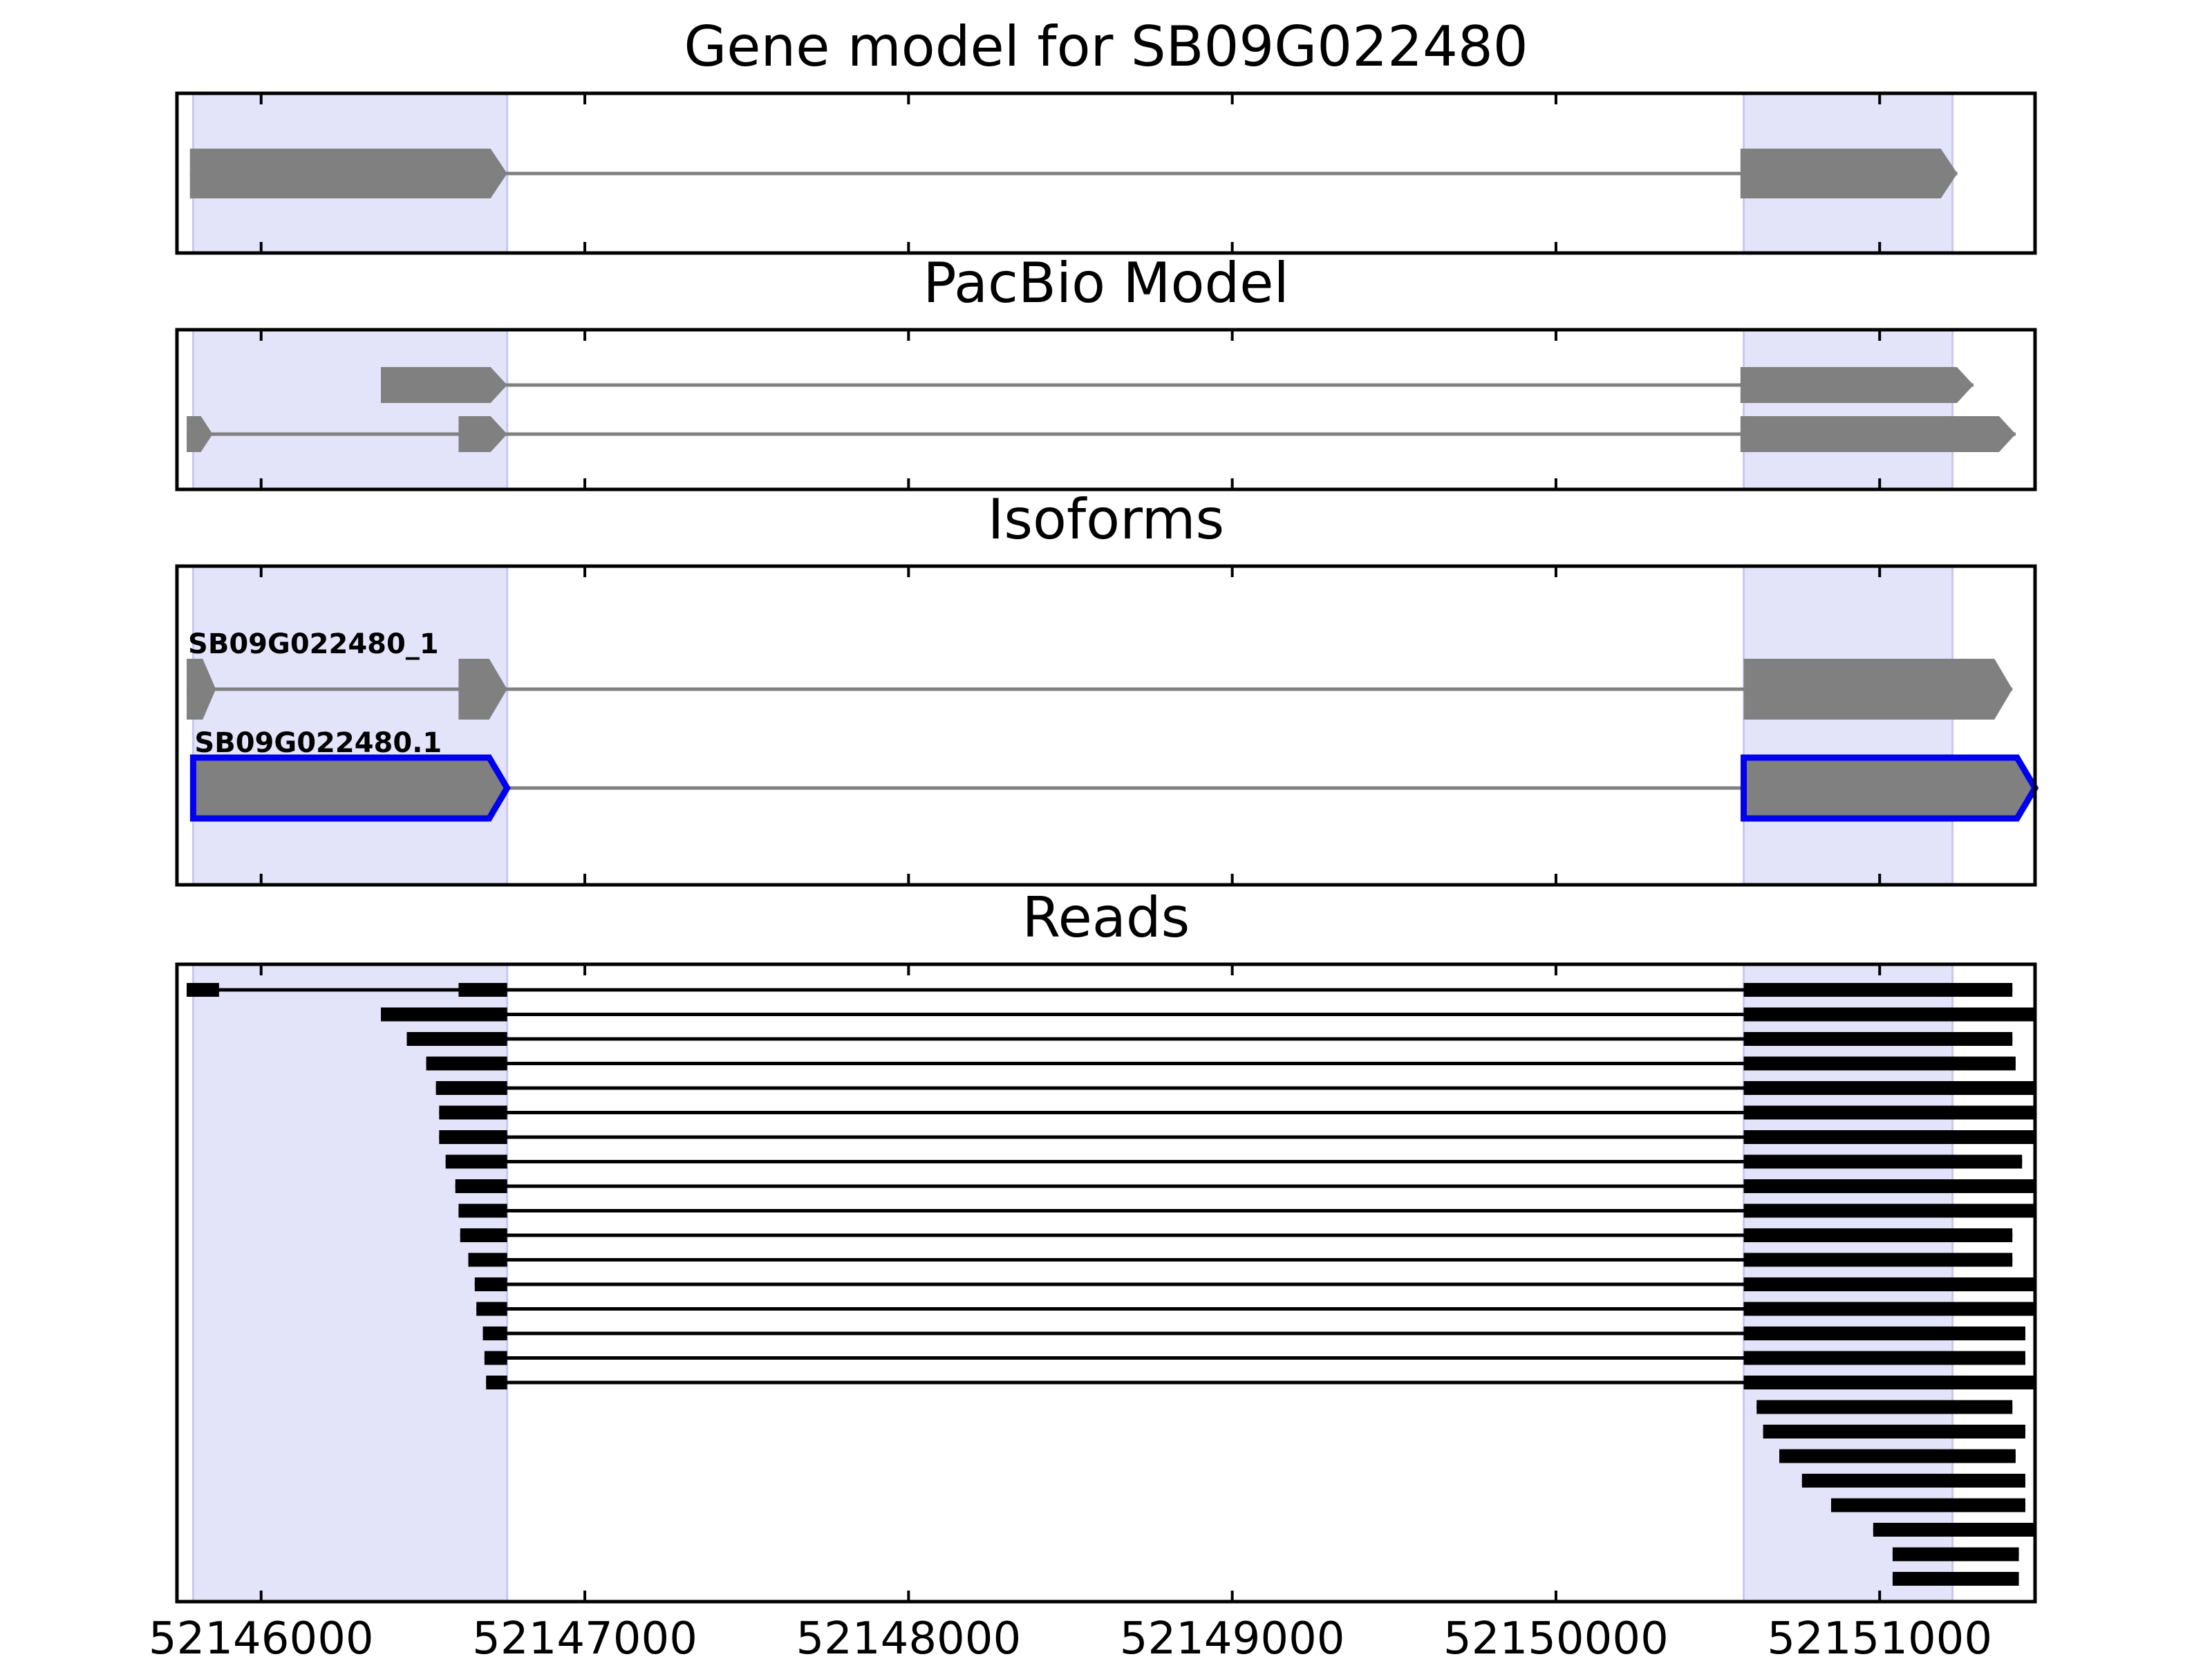 This screenshot has width=2212, height=1659. What do you see at coordinates (908, 1636) in the screenshot?
I see `x-tick-label: 52148000` at bounding box center [908, 1636].